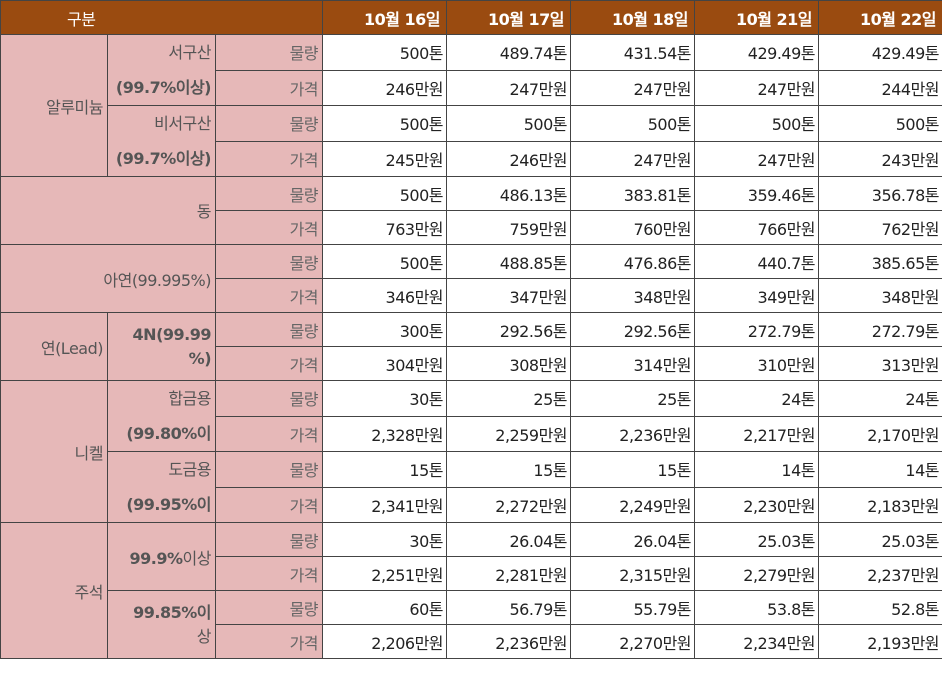 This screenshot has height=685, width=942. What do you see at coordinates (633, 433) in the screenshot?
I see `cell-value: 2,236만원` at bounding box center [633, 433].